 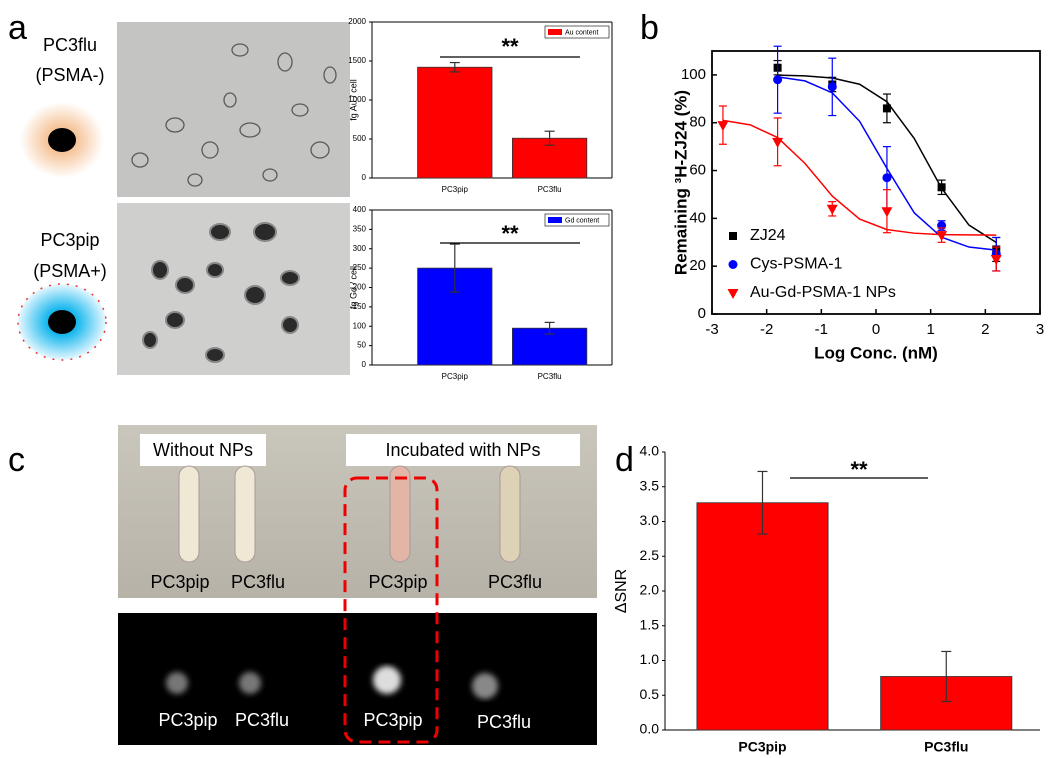 I want to click on cell-name: PC3pip, so click(x=69, y=240).